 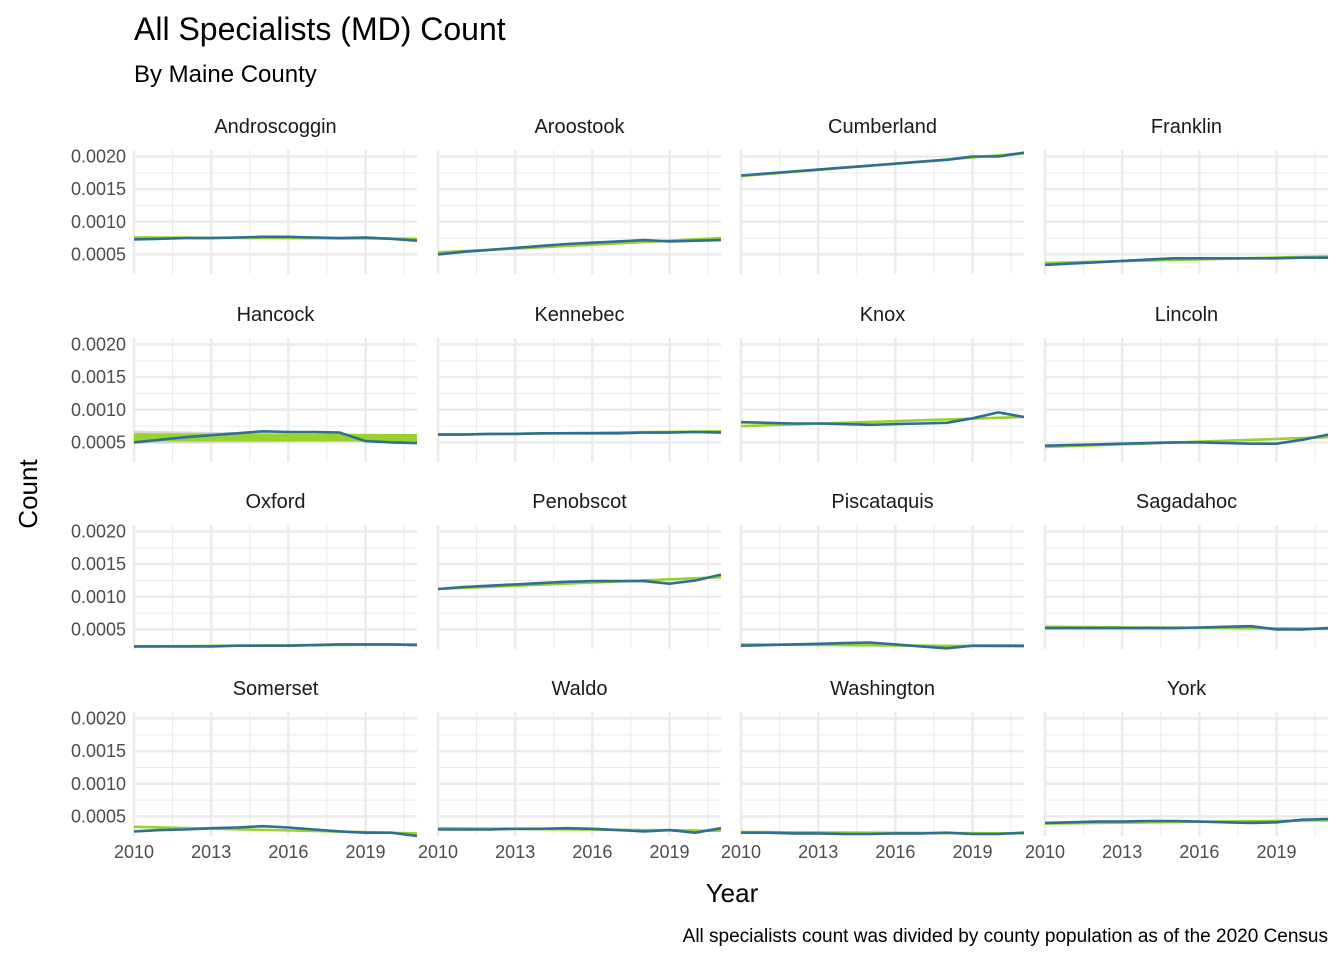 I want to click on facet-panel: Cumberland, so click(x=882, y=195).